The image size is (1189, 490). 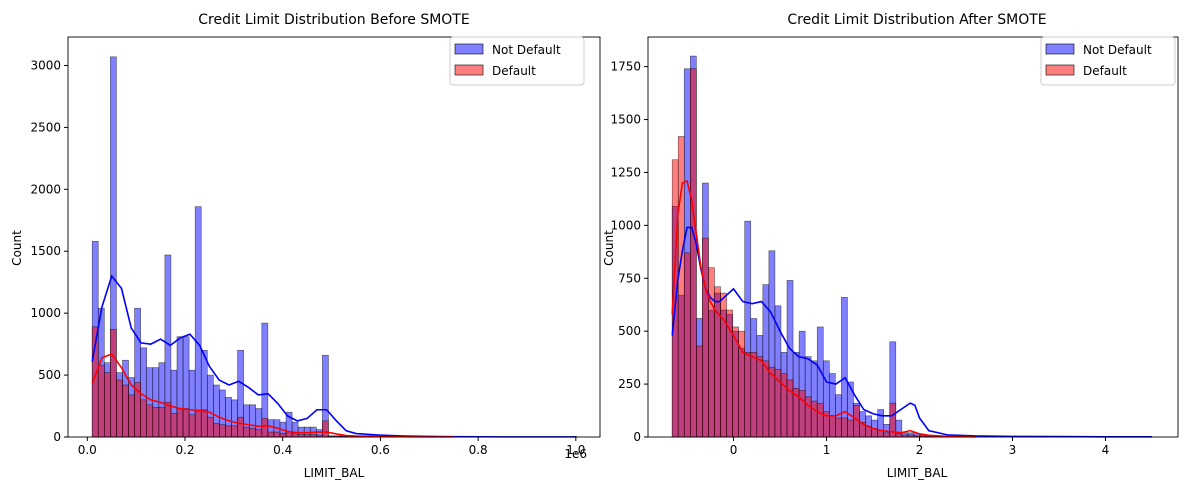 What do you see at coordinates (184, 450) in the screenshot?
I see `x-tick-label: 0.2` at bounding box center [184, 450].